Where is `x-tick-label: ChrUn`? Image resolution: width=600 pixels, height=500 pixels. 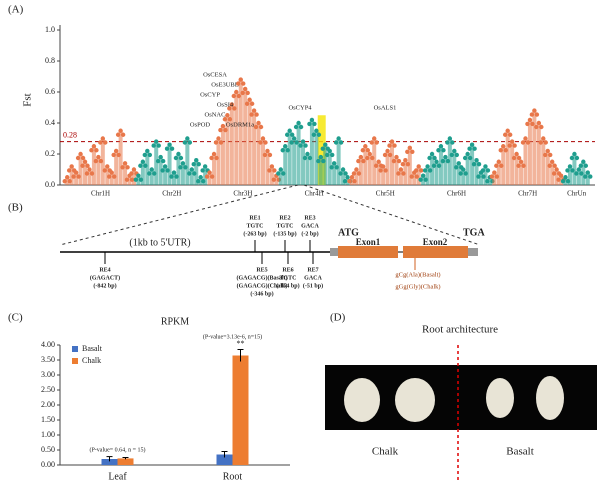 x-tick-label: ChrUn is located at coordinates (577, 194).